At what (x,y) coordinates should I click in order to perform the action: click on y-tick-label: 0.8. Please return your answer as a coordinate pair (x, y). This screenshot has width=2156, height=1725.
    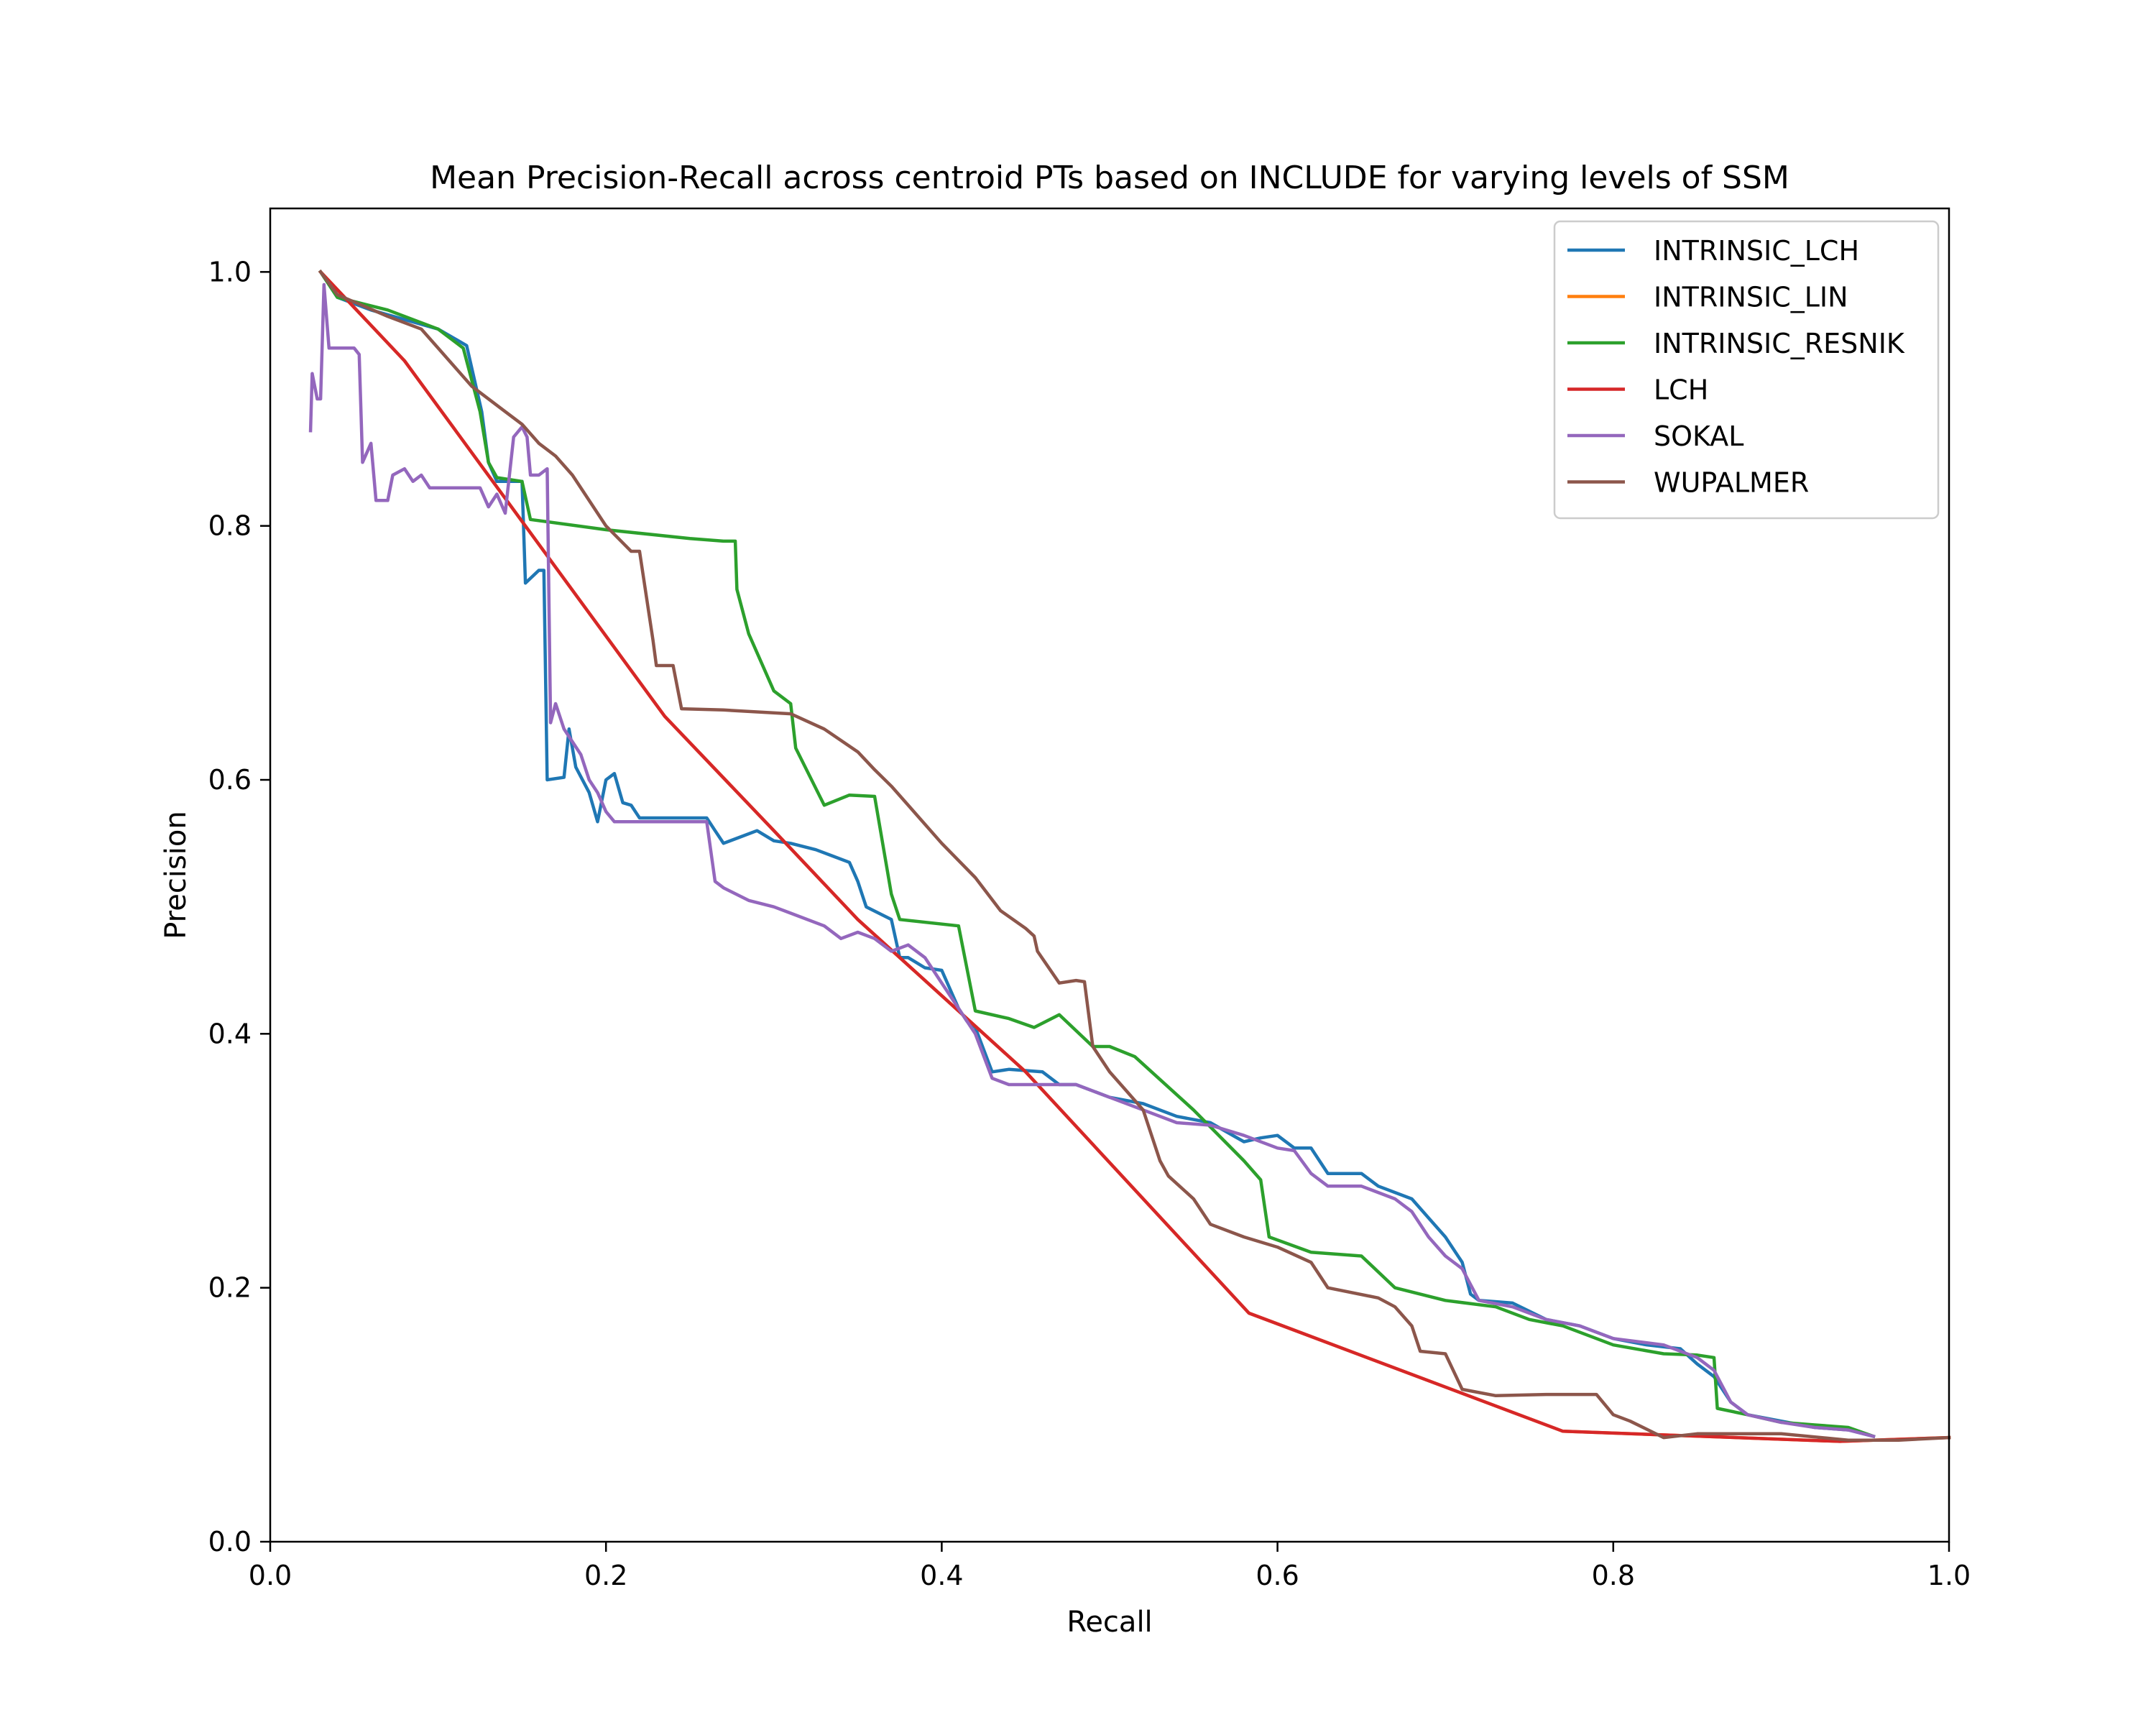
    Looking at the image, I should click on (230, 526).